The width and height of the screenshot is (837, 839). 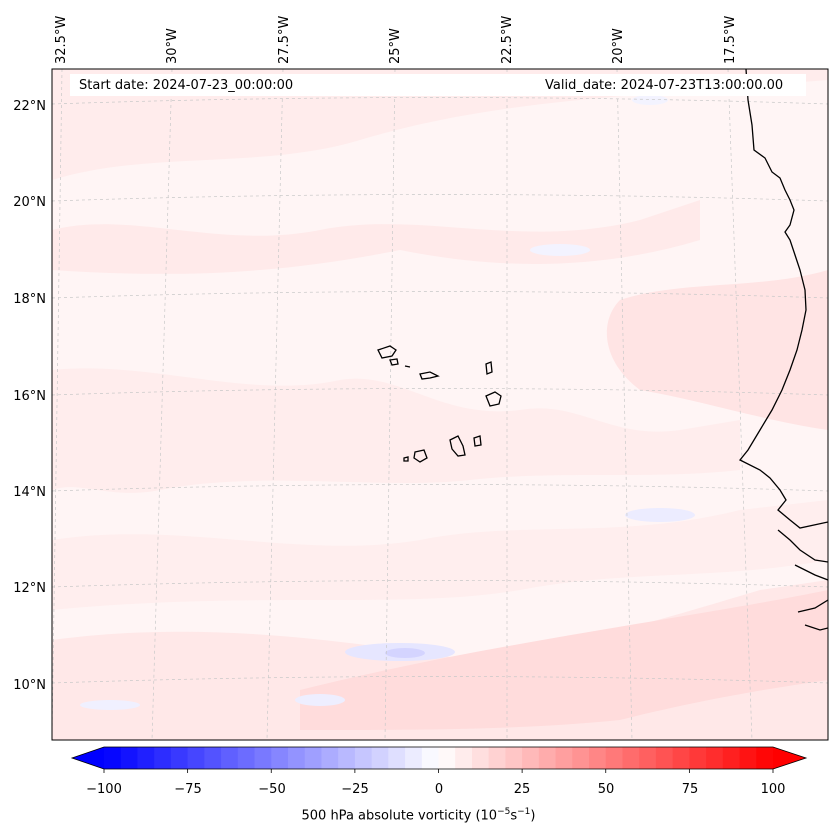 What do you see at coordinates (457, 446) in the screenshot?
I see `island-santiago` at bounding box center [457, 446].